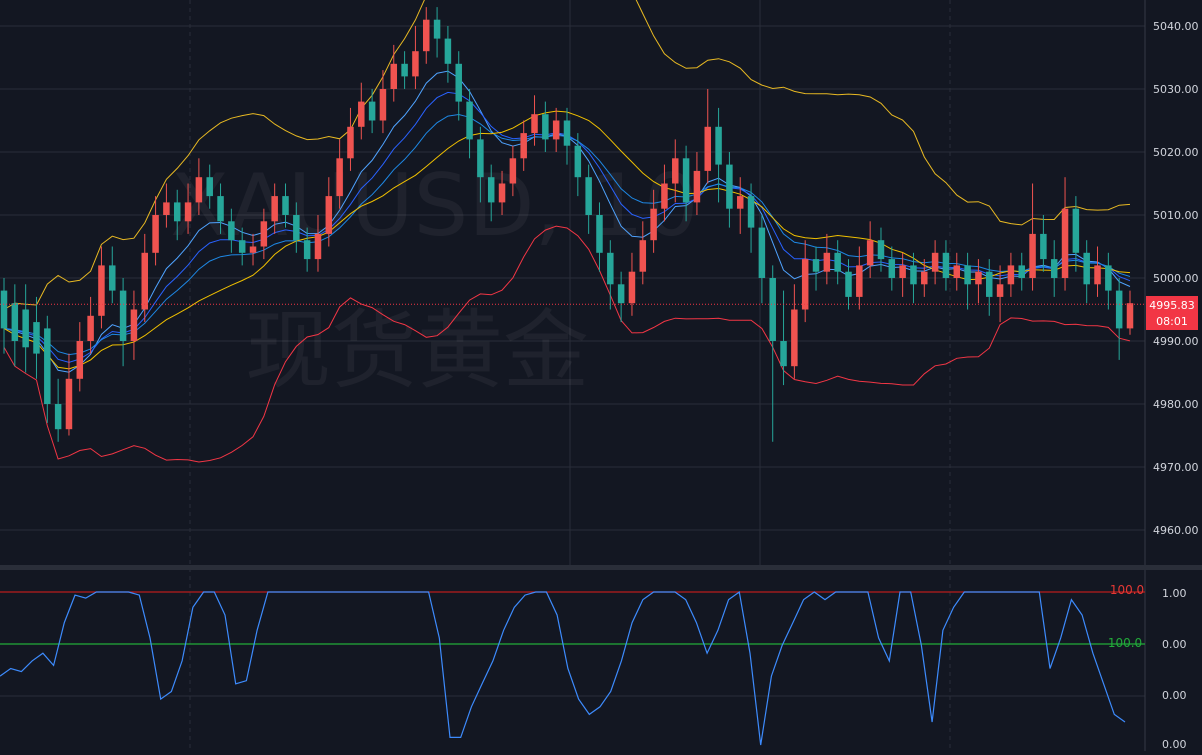 The width and height of the screenshot is (1202, 755). Describe the element at coordinates (1172, 305) in the screenshot. I see `last-price-value: 4995.83` at that location.